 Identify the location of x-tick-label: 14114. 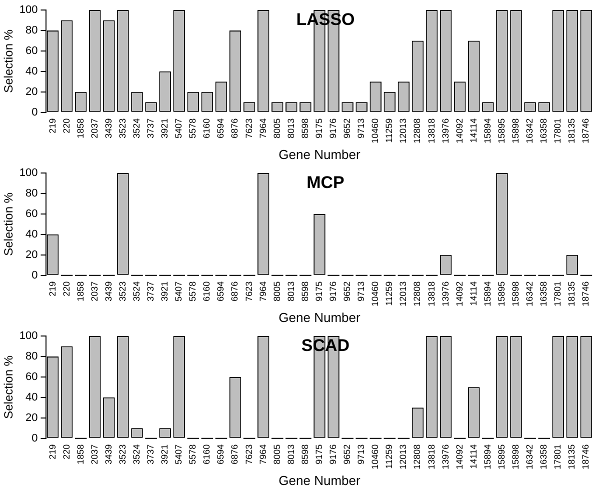
(473, 130).